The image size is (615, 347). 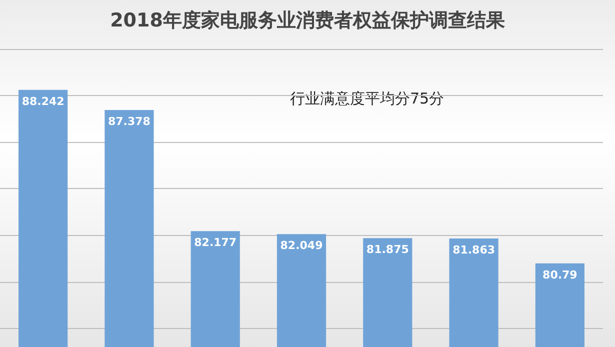 I want to click on data-label: 81.863, so click(x=474, y=249).